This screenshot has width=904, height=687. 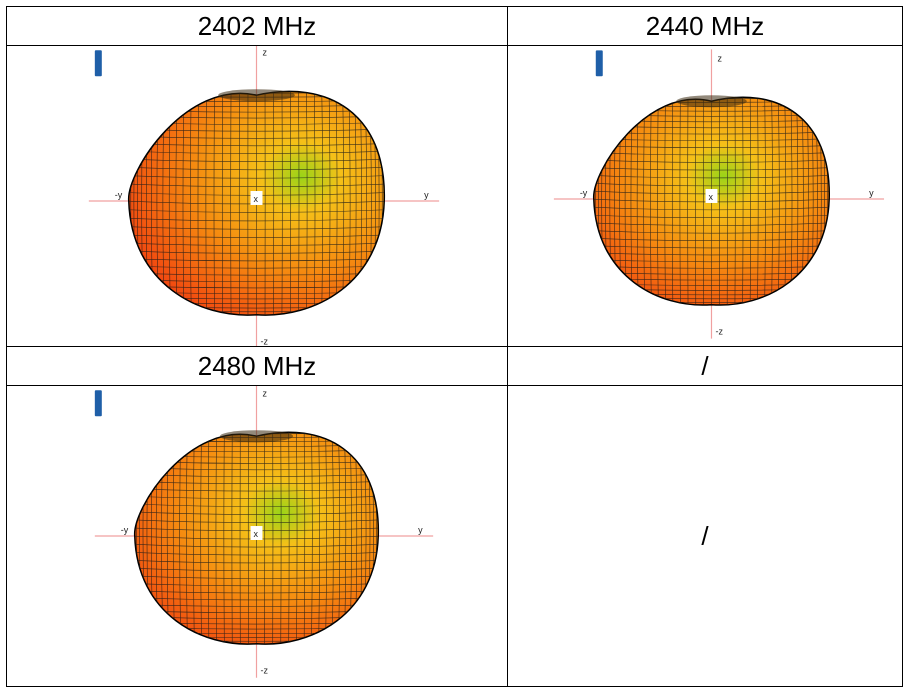 I want to click on header-2480: 2480 MHz, so click(x=257, y=366).